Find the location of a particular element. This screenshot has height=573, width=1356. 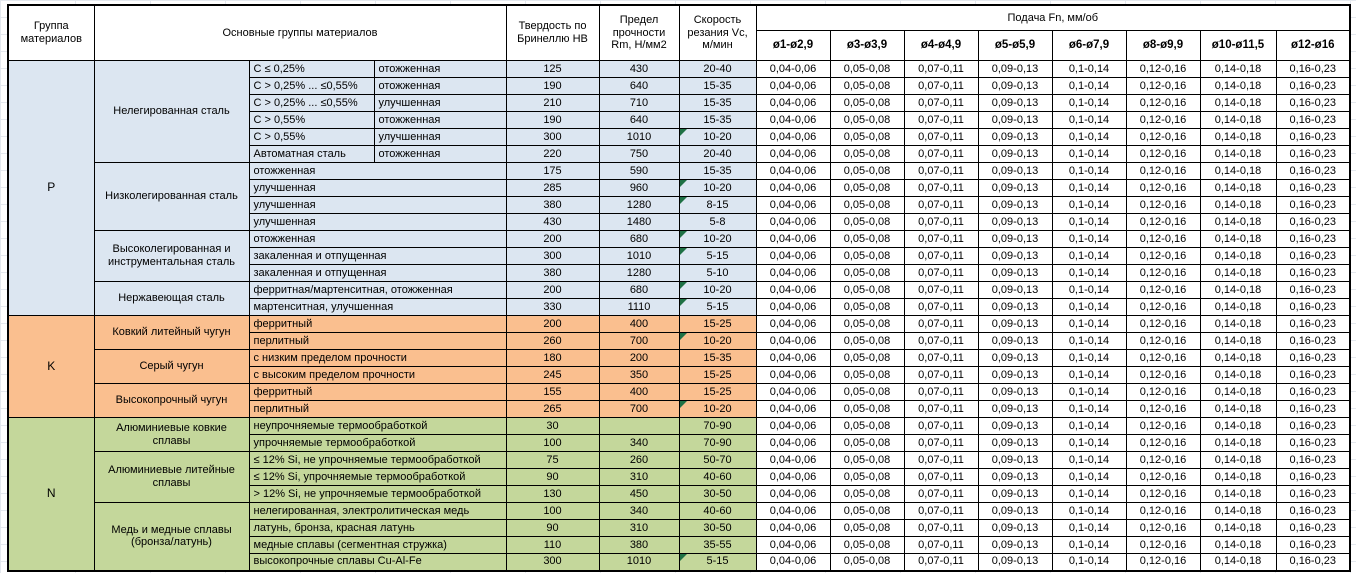

material-desc-cell: ферритная/мартенситная, отожженная is located at coordinates (377, 290).